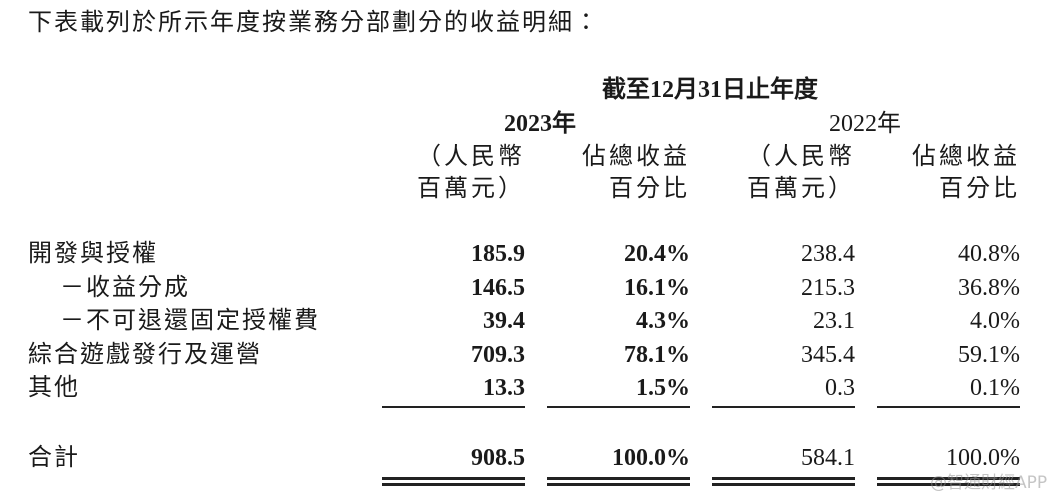  Describe the element at coordinates (498, 288) in the screenshot. I see `cell: 146.5` at that location.